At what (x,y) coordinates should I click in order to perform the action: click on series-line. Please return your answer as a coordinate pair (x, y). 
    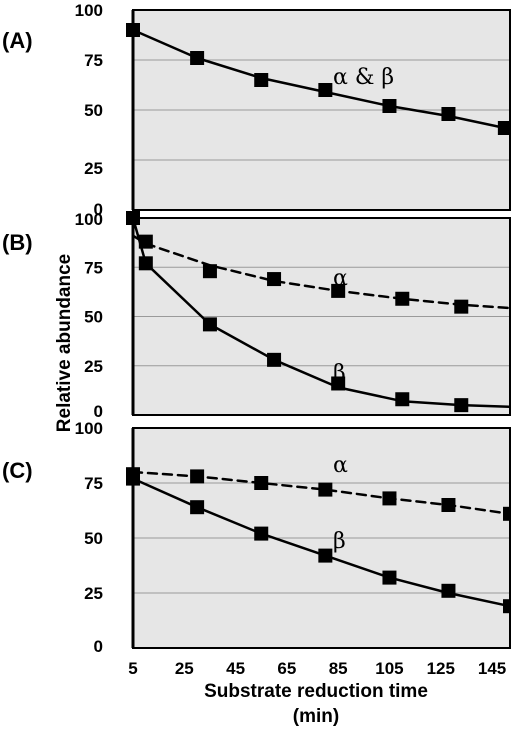
    Looking at the image, I should click on (321, 272).